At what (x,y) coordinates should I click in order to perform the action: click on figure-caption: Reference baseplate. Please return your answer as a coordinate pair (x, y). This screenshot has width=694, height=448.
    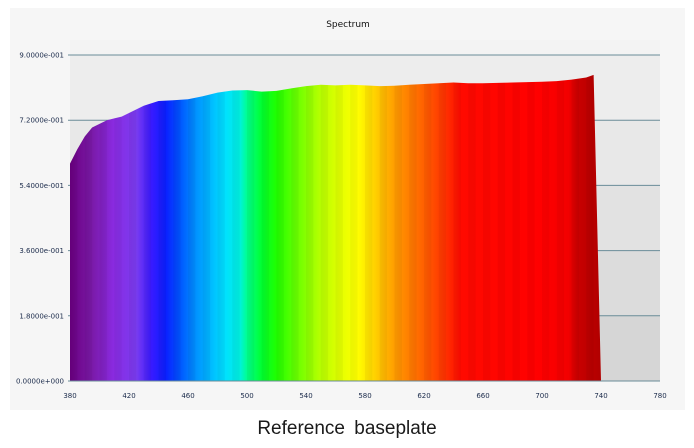
    Looking at the image, I should click on (347, 428).